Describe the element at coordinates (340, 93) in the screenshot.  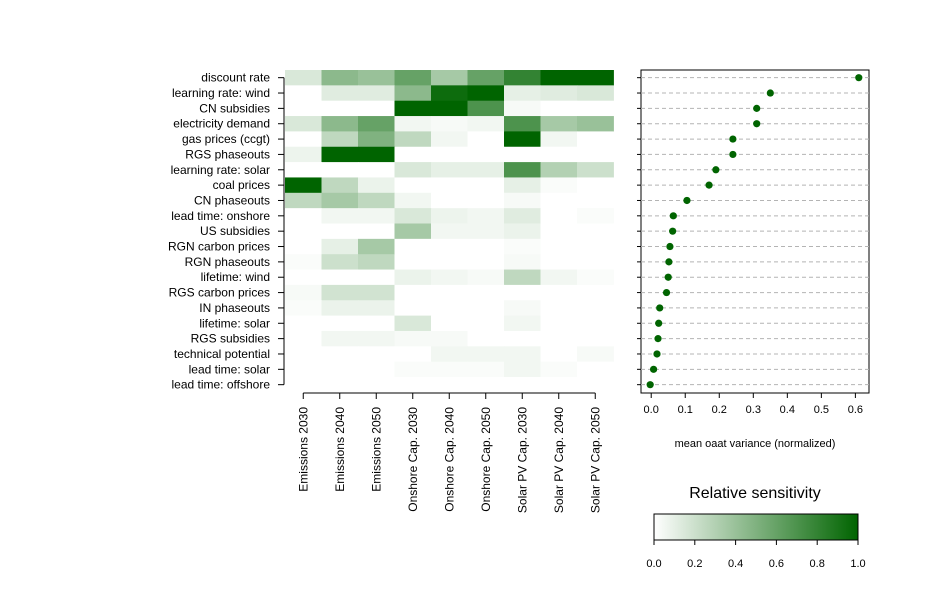
I see `heatmap-cell-learning-rate-wind-emissions-2040` at that location.